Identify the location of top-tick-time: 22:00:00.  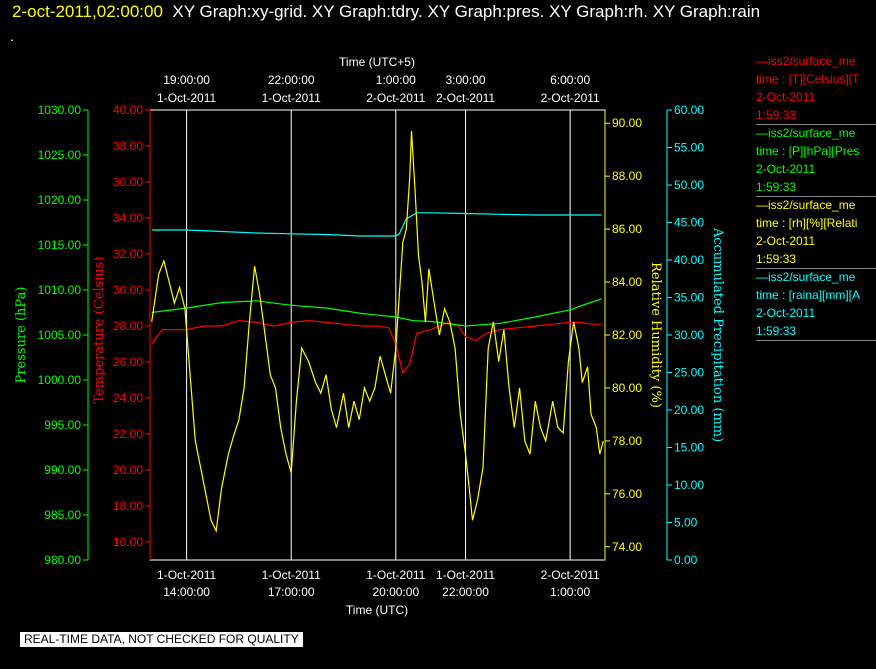
(291, 80).